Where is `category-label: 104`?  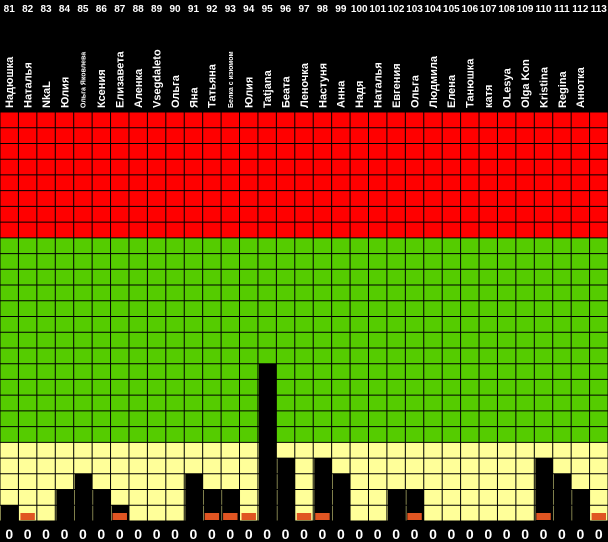
category-label: 104 is located at coordinates (433, 9).